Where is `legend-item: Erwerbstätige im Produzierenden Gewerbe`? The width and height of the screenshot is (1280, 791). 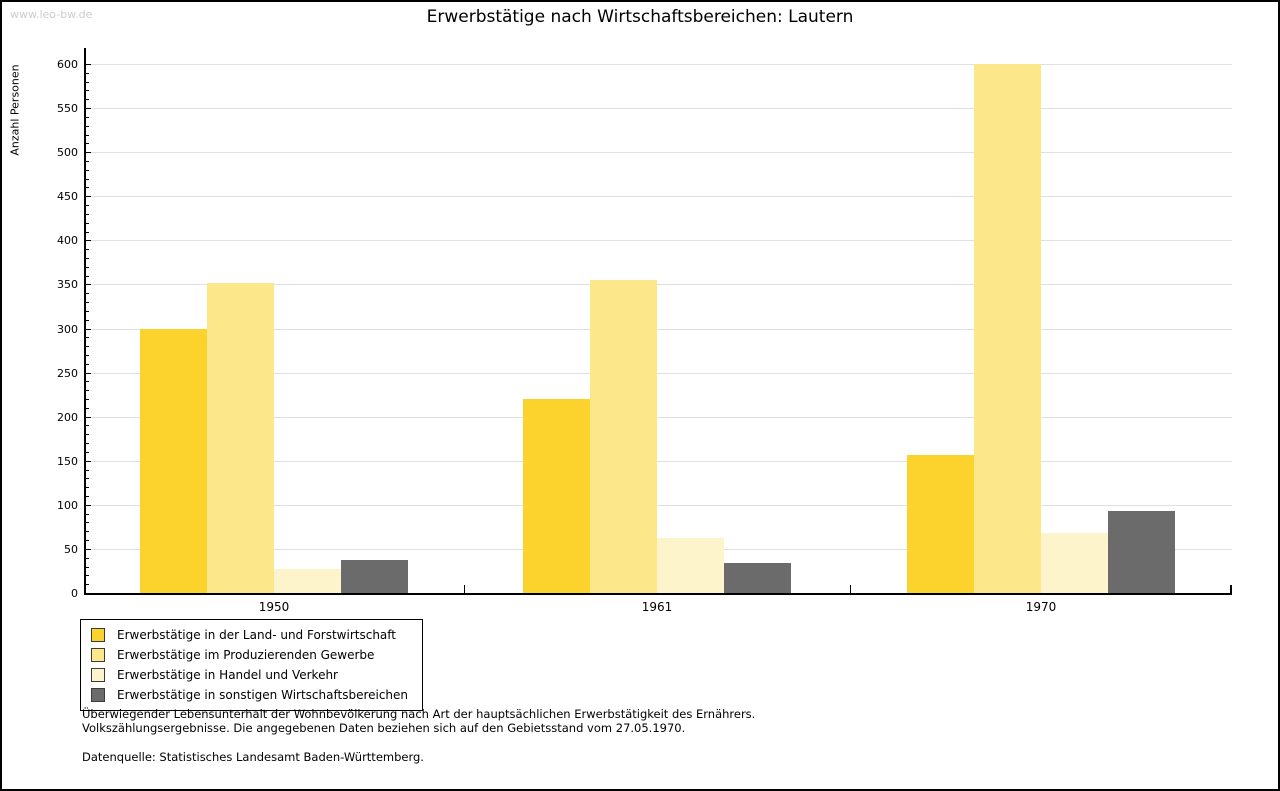 legend-item: Erwerbstätige im Produzierenden Gewerbe is located at coordinates (244, 655).